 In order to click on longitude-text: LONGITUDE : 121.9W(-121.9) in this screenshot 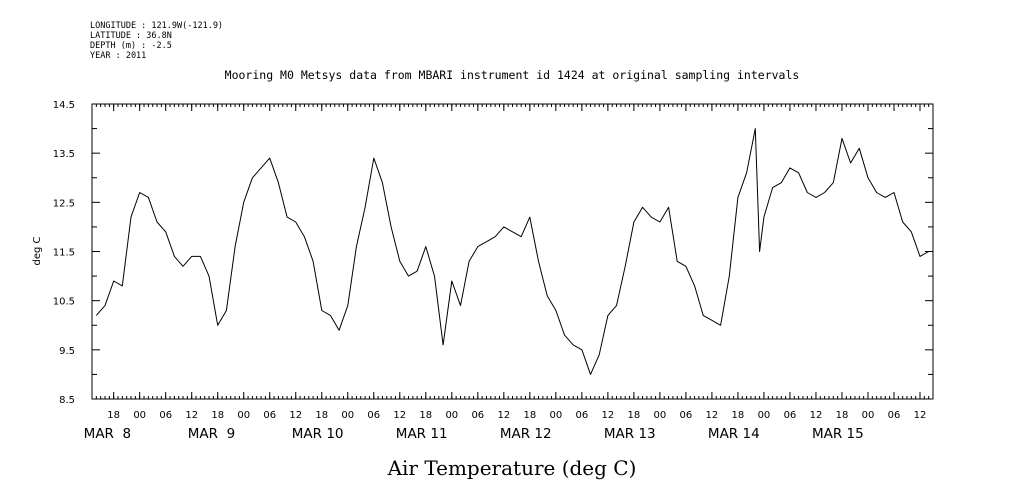, I will do `click(157, 26)`.